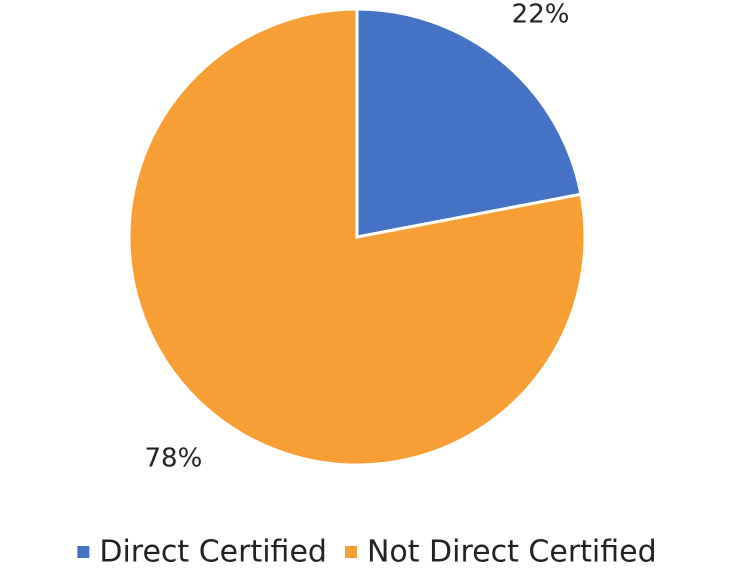 This screenshot has width=734, height=576. Describe the element at coordinates (213, 552) in the screenshot. I see `legend-label: Direct Certified` at that location.